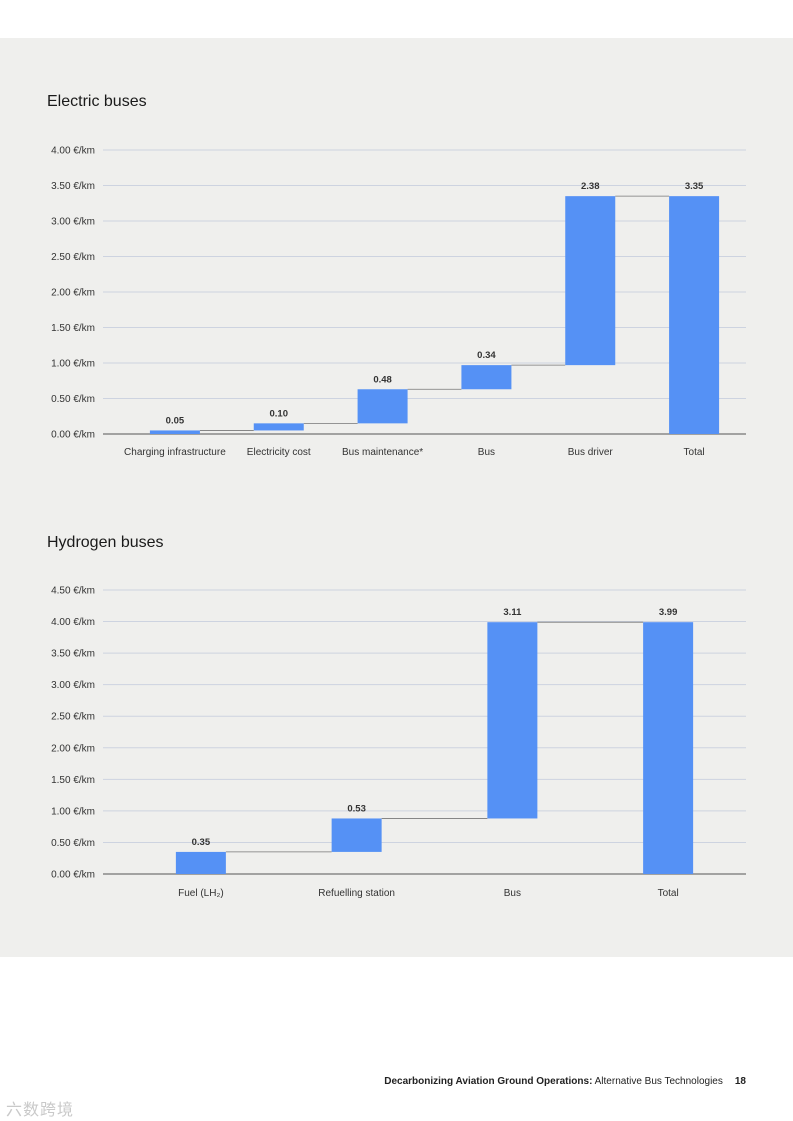 The width and height of the screenshot is (793, 1121). I want to click on footer-title-rest: Alternative Bus Technologies, so click(657, 1081).